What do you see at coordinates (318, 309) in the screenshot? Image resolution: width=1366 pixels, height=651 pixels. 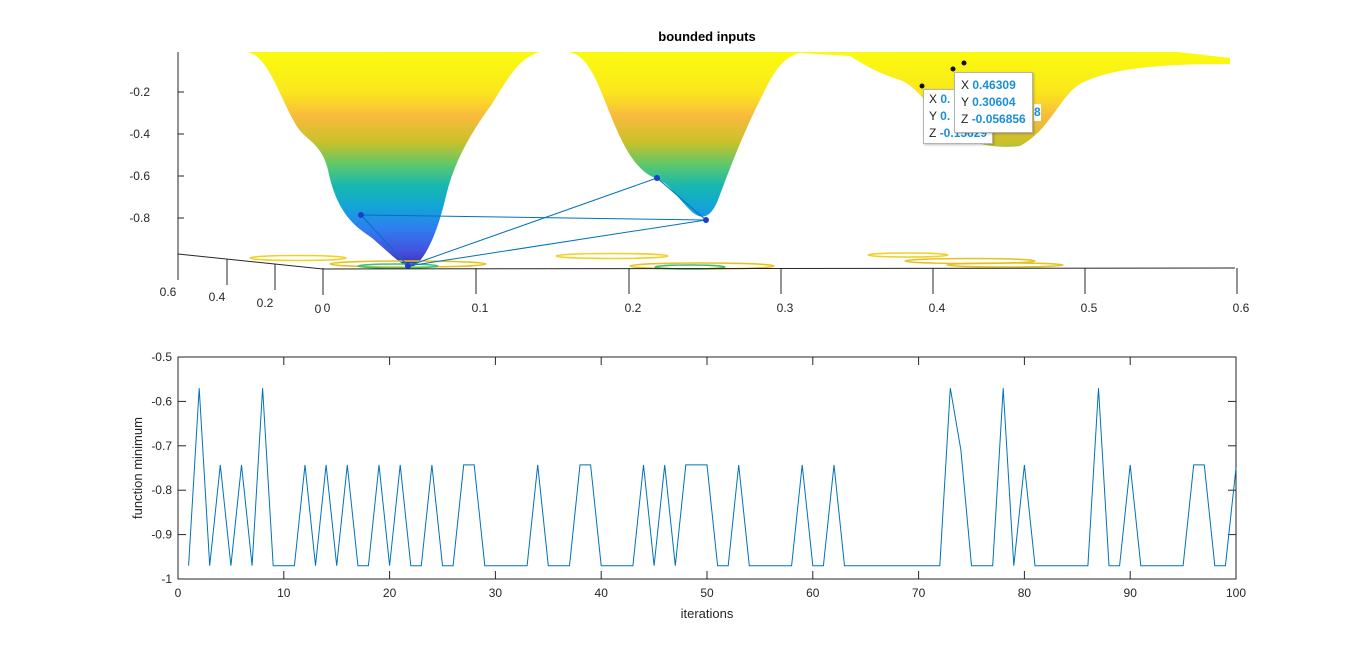 I see `y-tick-label: 0` at bounding box center [318, 309].